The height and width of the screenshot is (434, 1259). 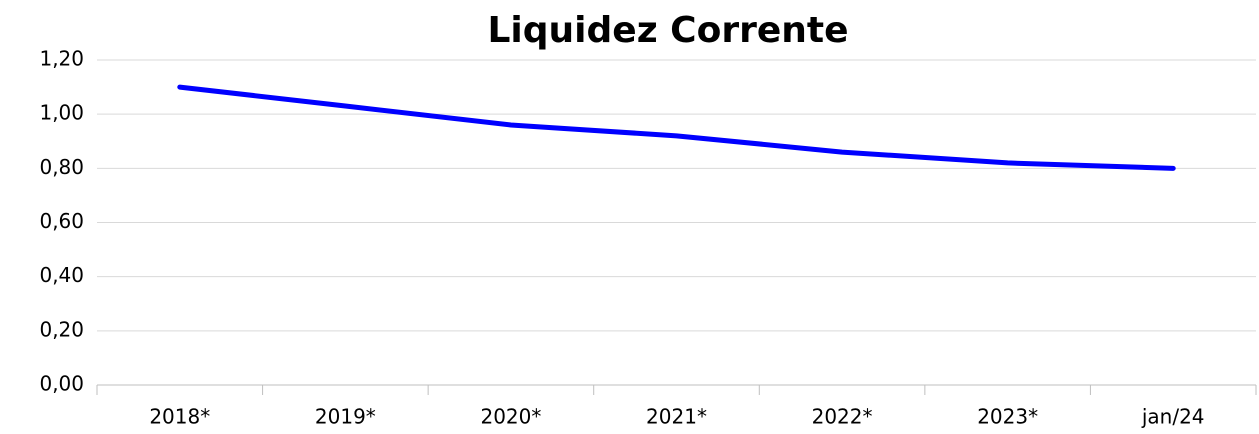 I want to click on y-tick-label: 0,00, so click(x=61, y=384).